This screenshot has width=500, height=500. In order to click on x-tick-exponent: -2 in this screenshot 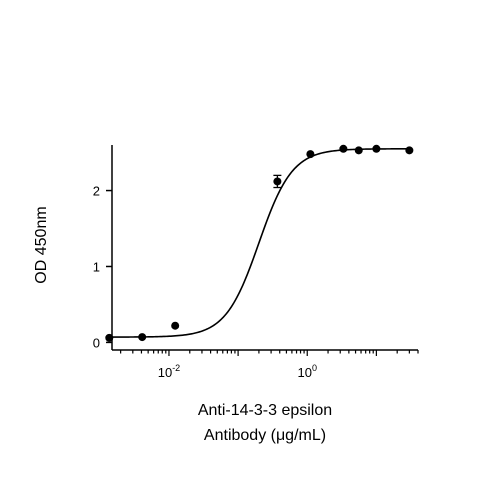, I will do `click(176, 368)`.